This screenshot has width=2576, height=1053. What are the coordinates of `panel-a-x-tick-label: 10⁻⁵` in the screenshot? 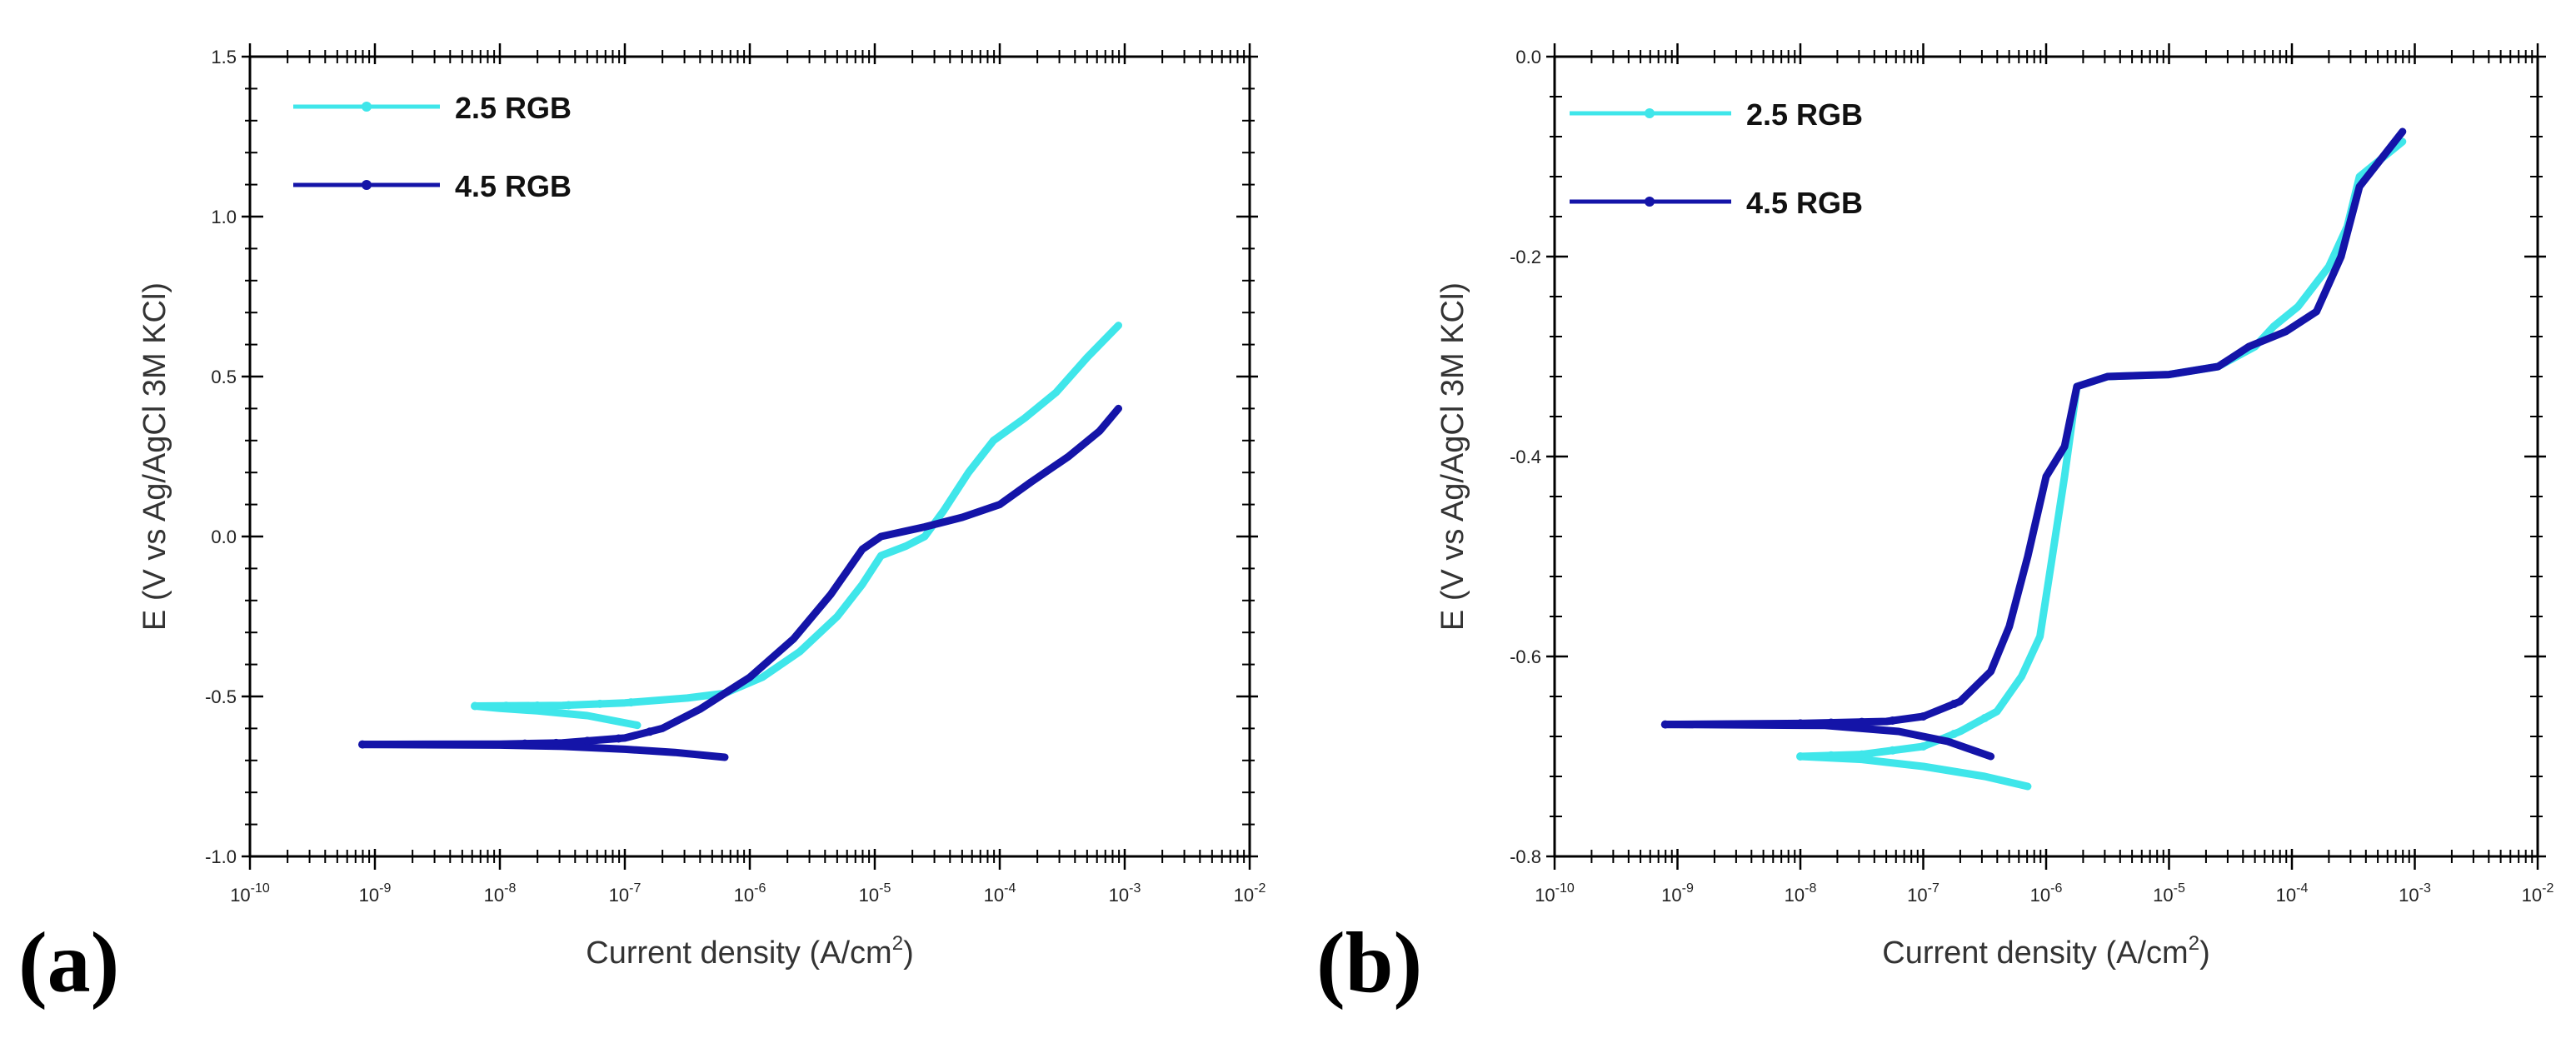 It's located at (875, 893).